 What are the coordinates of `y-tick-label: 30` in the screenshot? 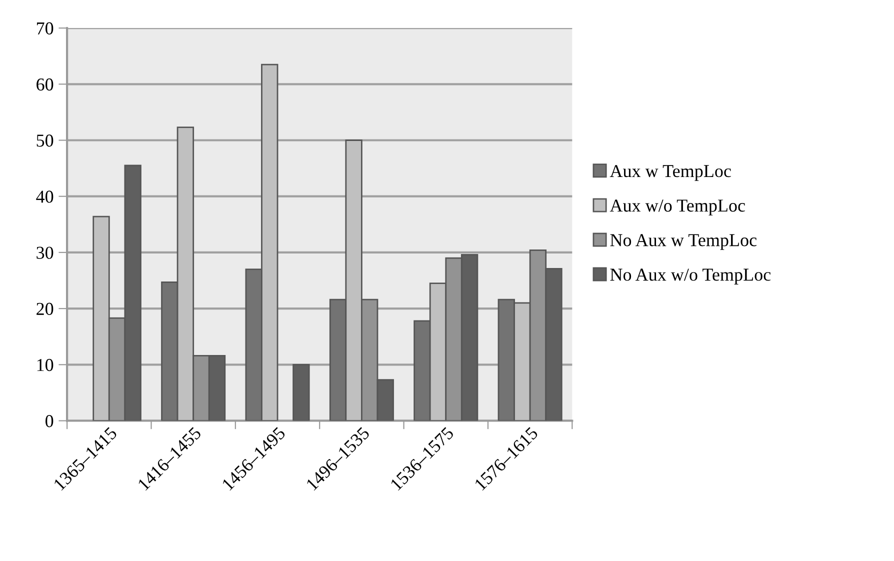 It's located at (45, 252).